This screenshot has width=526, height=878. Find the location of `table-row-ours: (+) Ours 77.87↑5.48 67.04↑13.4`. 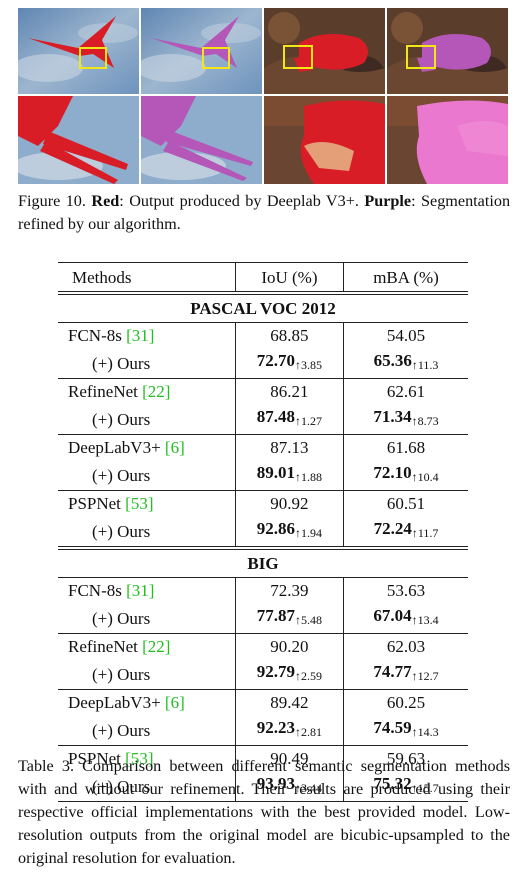

table-row-ours: (+) Ours 77.87↑5.48 67.04↑13.4 is located at coordinates (263, 618).